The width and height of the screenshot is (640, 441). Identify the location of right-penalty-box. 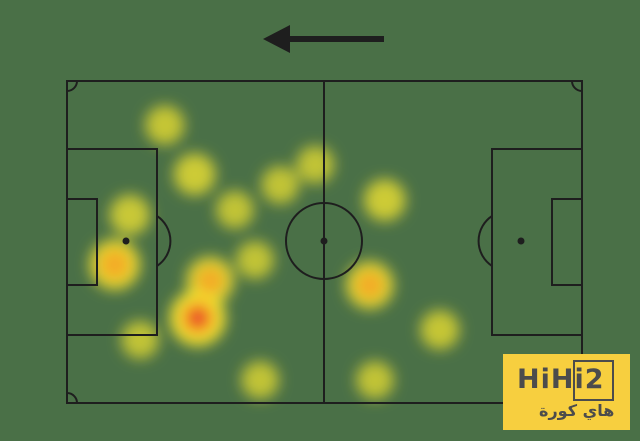
(537, 242).